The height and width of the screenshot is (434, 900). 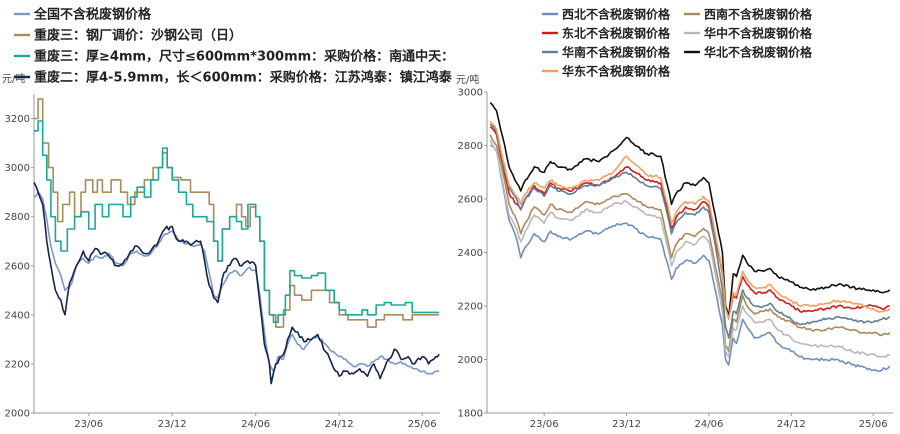 What do you see at coordinates (616, 14) in the screenshot?
I see `legend-label: 西北不含税废钢价格` at bounding box center [616, 14].